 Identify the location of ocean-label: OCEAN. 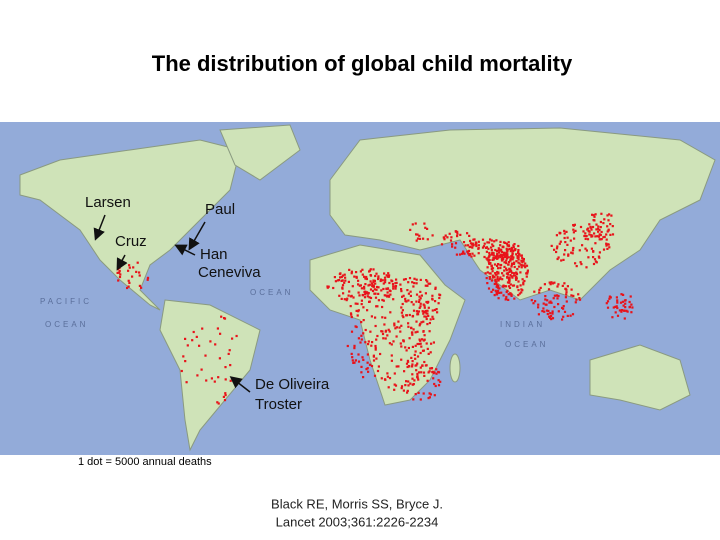
(66, 324).